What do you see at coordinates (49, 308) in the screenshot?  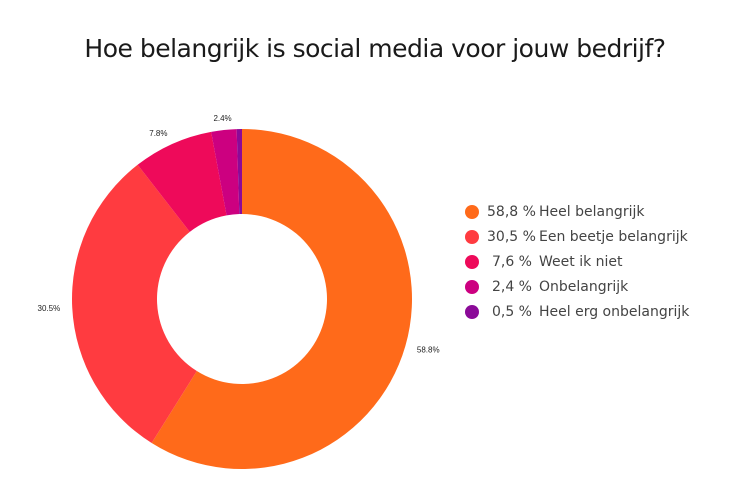 I see `slice-data-label: 30.5%` at bounding box center [49, 308].